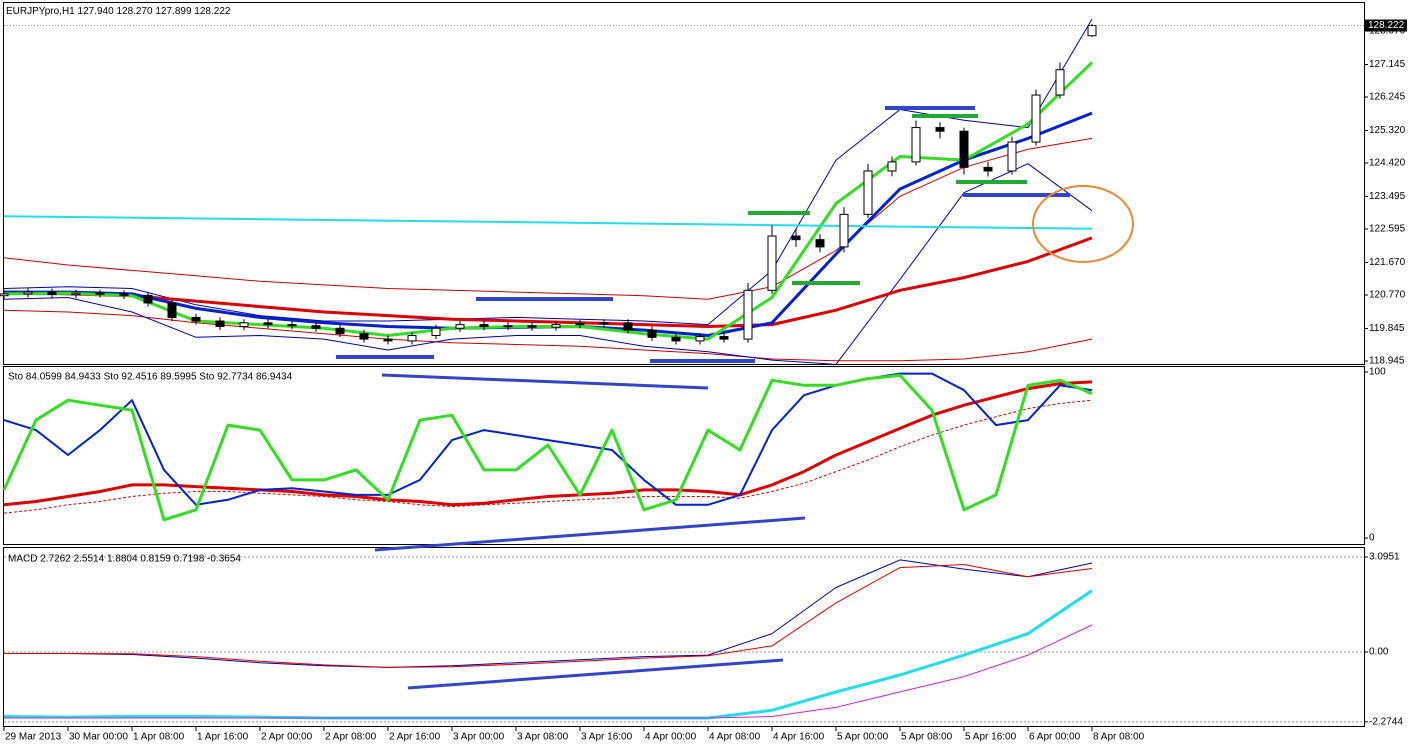  I want to click on last-price-box, so click(1386, 25).